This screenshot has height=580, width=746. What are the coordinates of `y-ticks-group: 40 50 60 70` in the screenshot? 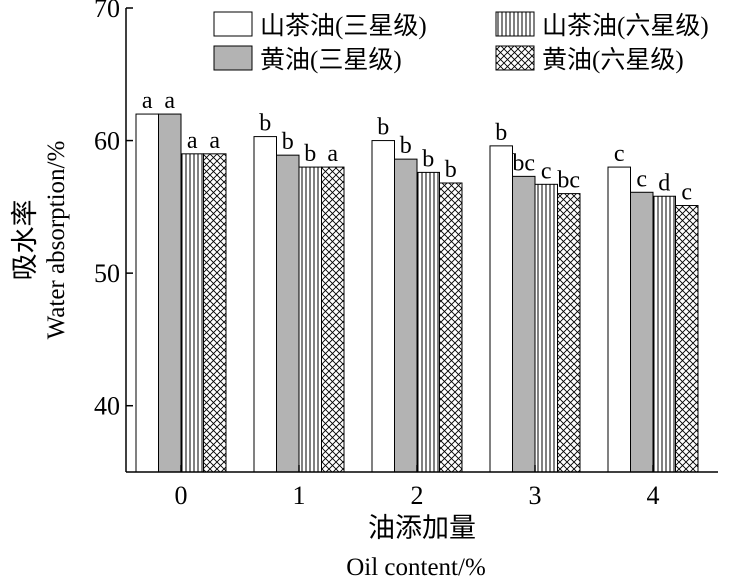 It's located at (113, 210).